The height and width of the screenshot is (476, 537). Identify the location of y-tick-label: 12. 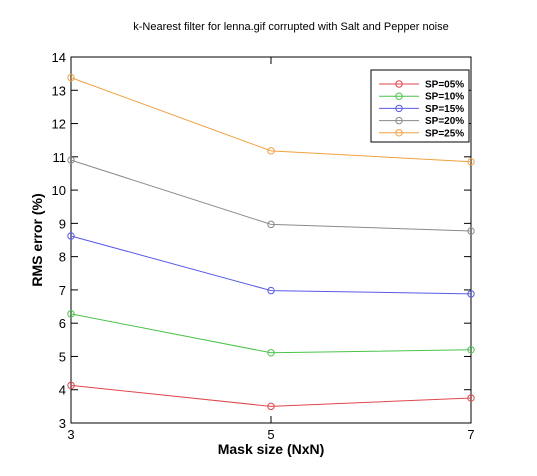
(59, 124).